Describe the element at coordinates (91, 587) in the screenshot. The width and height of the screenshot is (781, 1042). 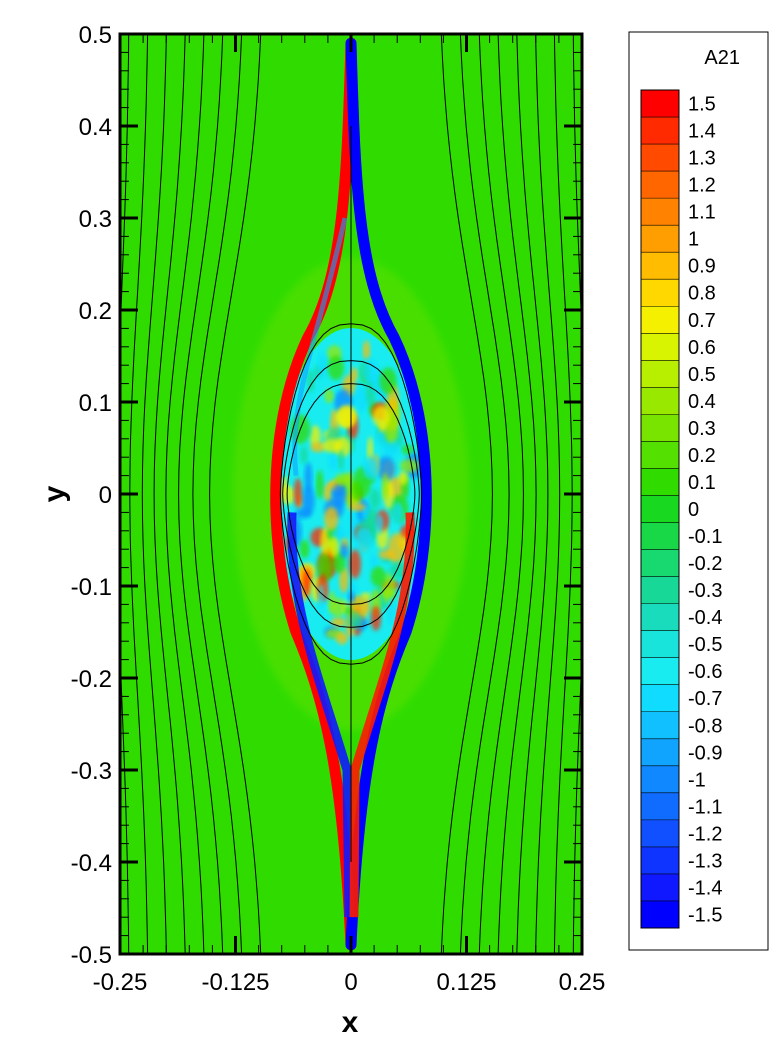
I see `y-tick-label: -0.1` at that location.